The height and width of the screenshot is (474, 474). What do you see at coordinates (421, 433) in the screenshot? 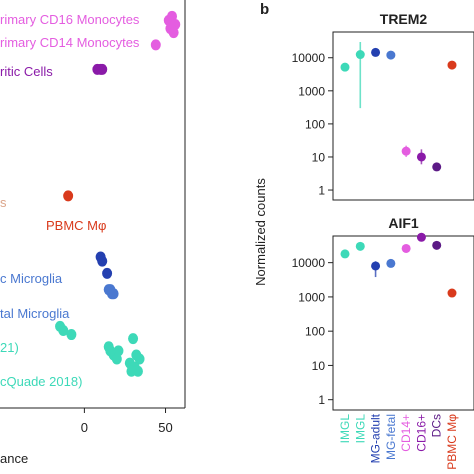
I see `category-label: CD16+` at bounding box center [421, 433].